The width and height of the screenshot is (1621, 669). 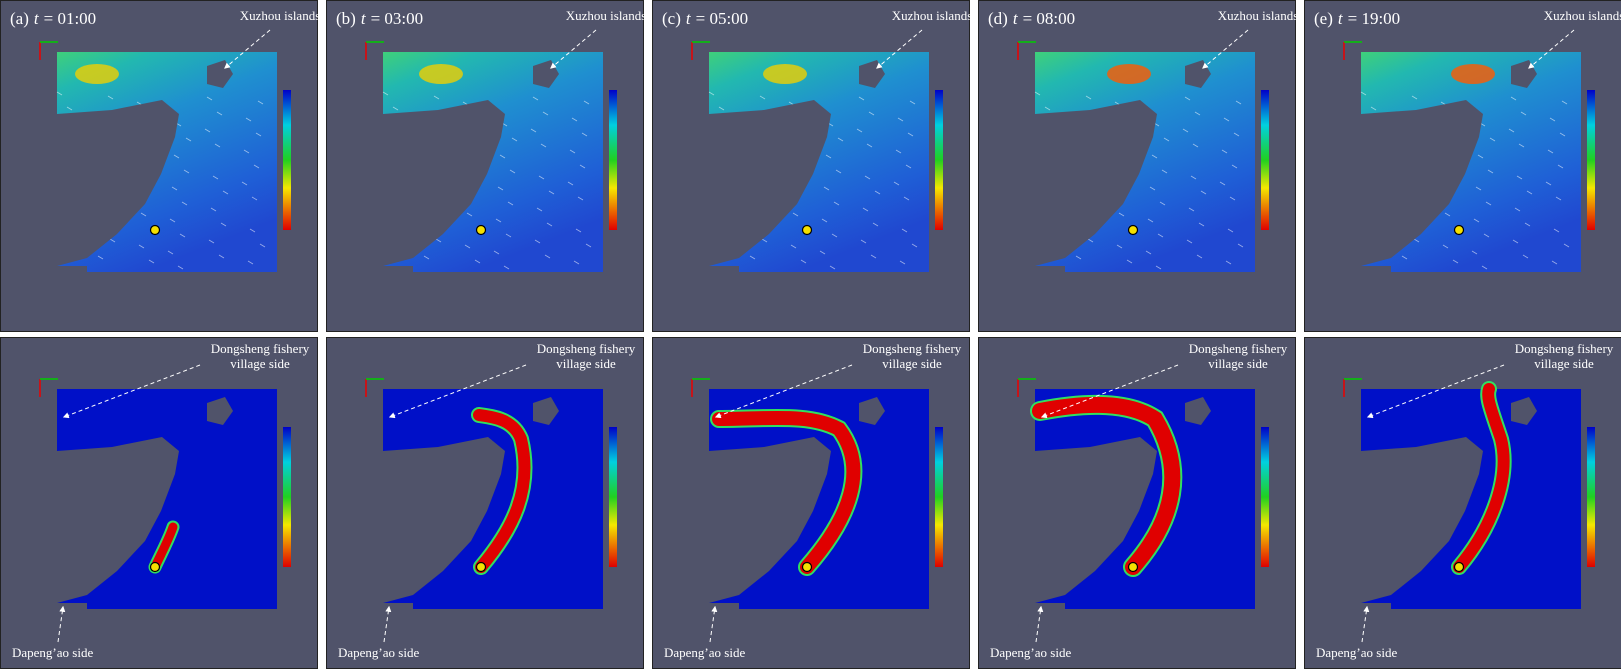 I want to click on panel-label: (e), so click(x=1323, y=18).